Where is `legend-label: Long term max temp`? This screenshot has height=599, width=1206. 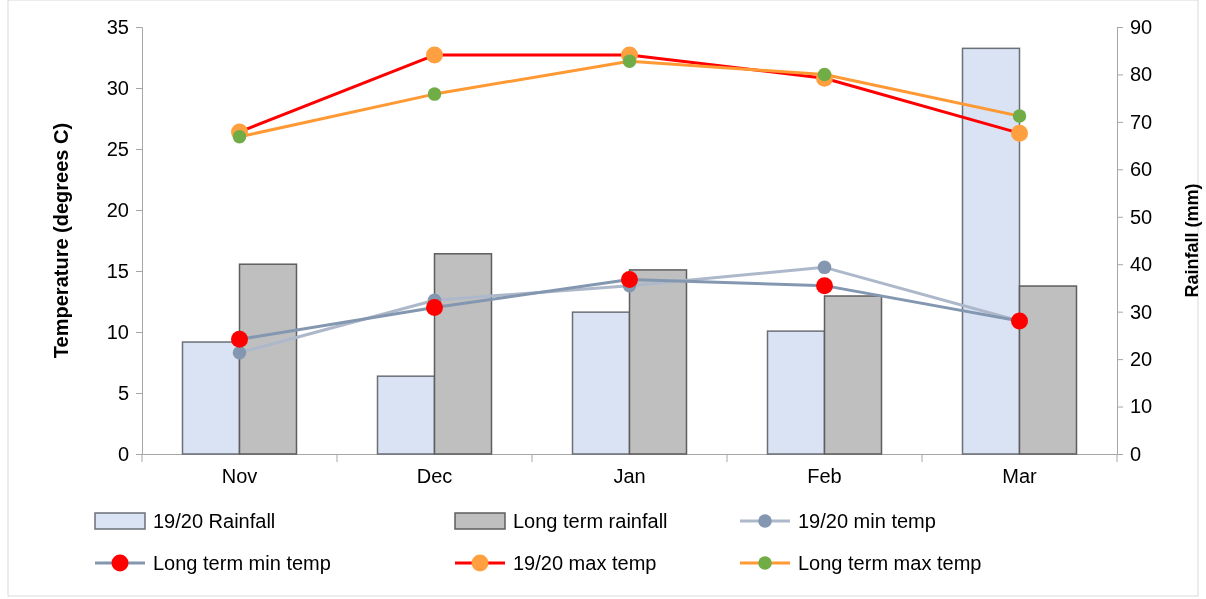
legend-label: Long term max temp is located at coordinates (890, 563).